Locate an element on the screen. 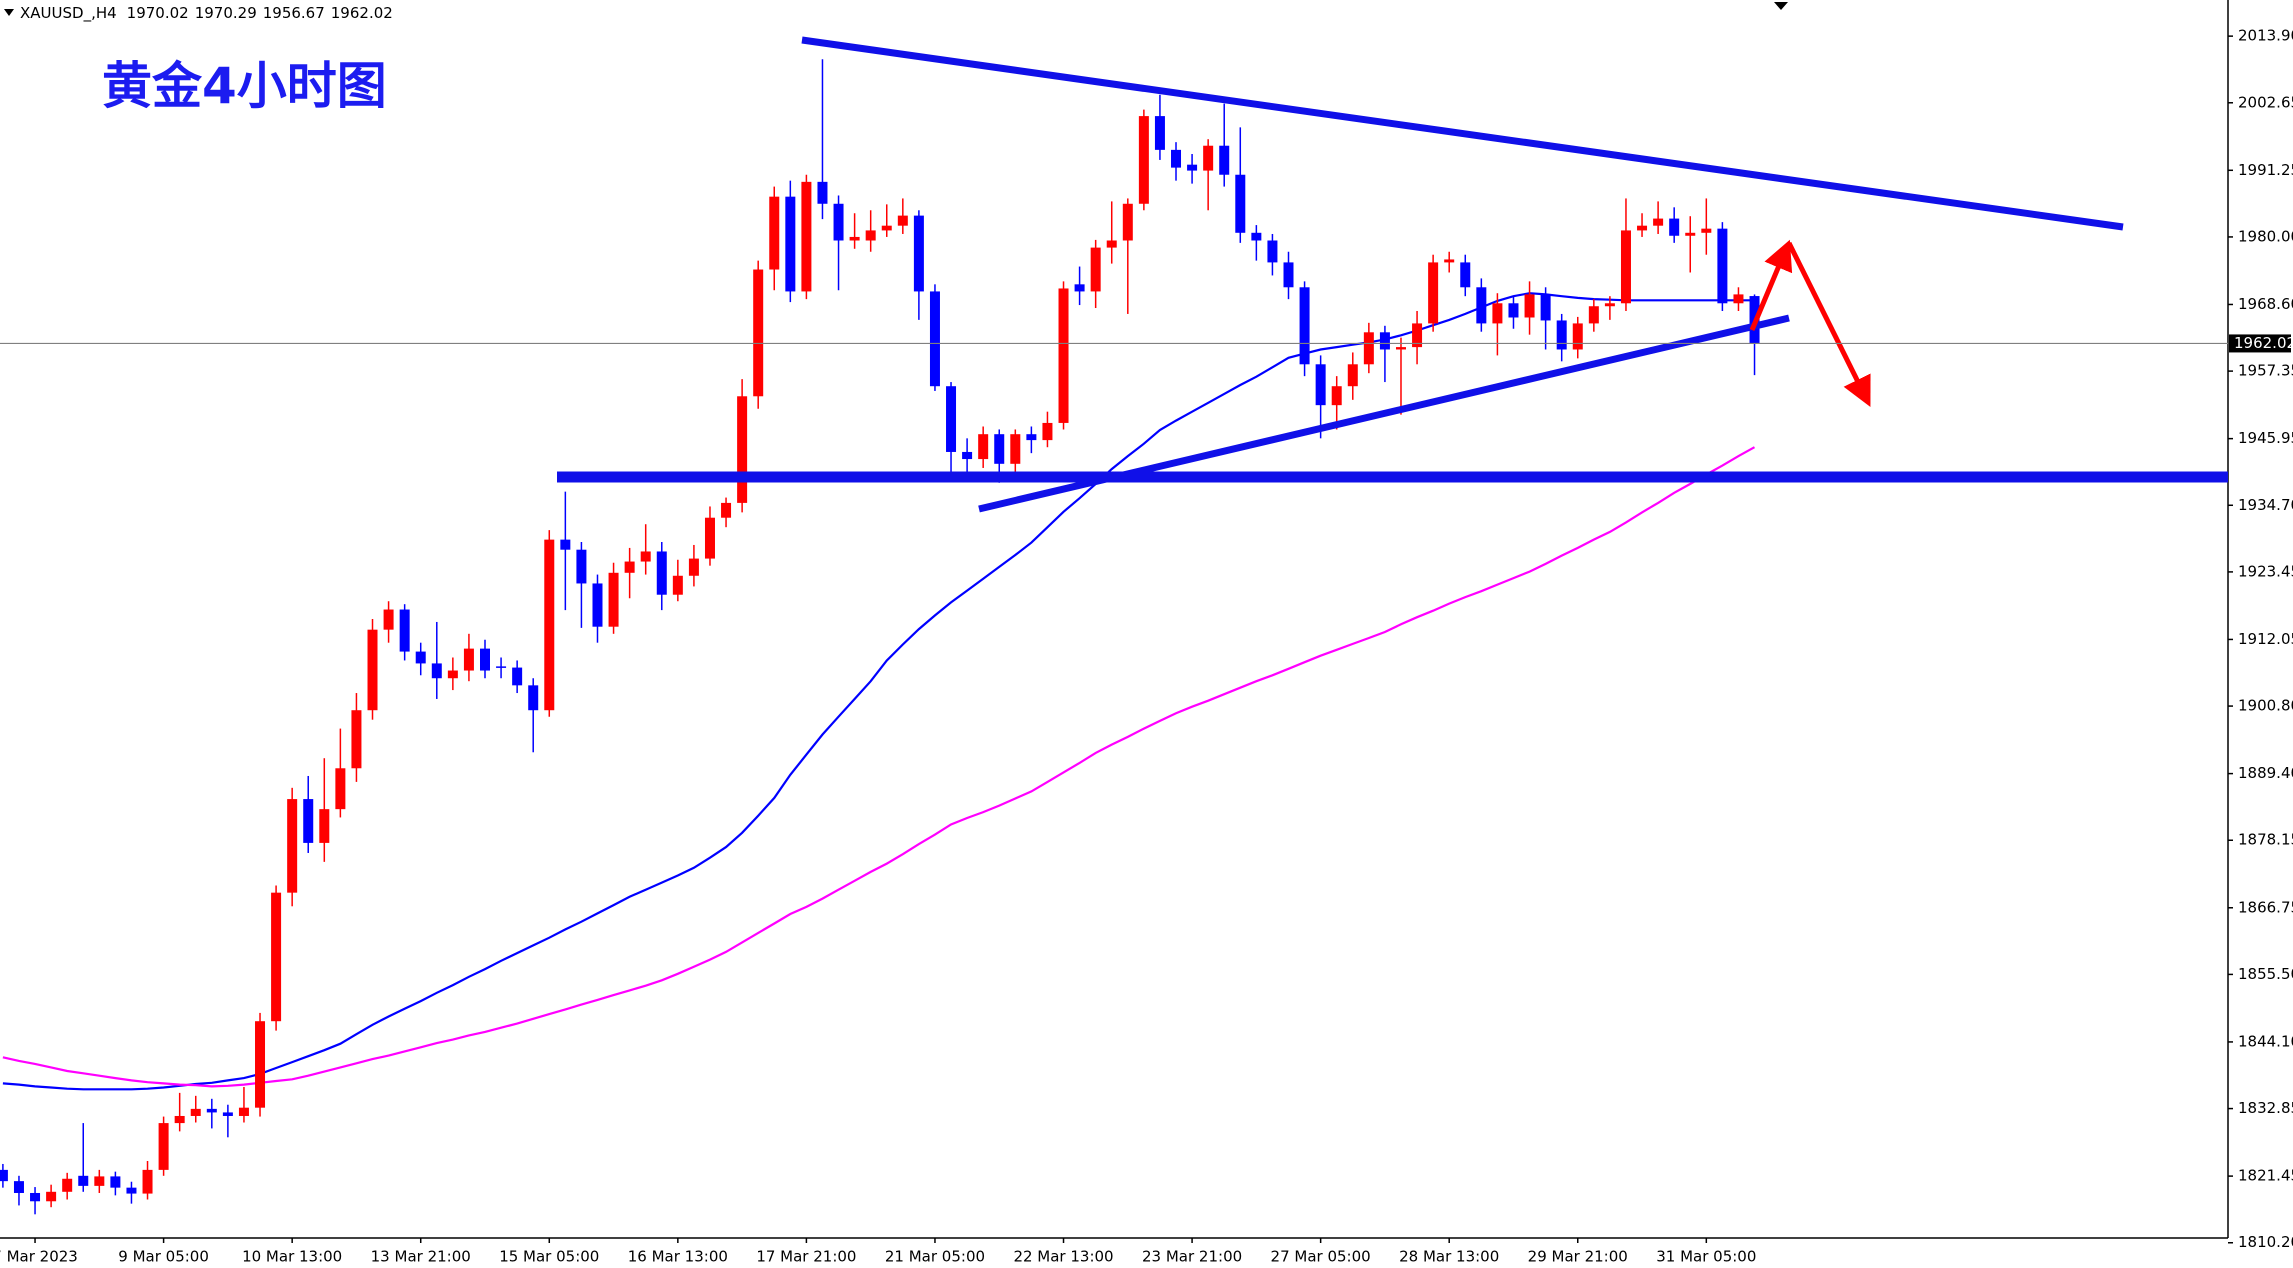 The width and height of the screenshot is (2293, 1268). x-tick-label: 13 Mar 21:00 is located at coordinates (421, 1257).